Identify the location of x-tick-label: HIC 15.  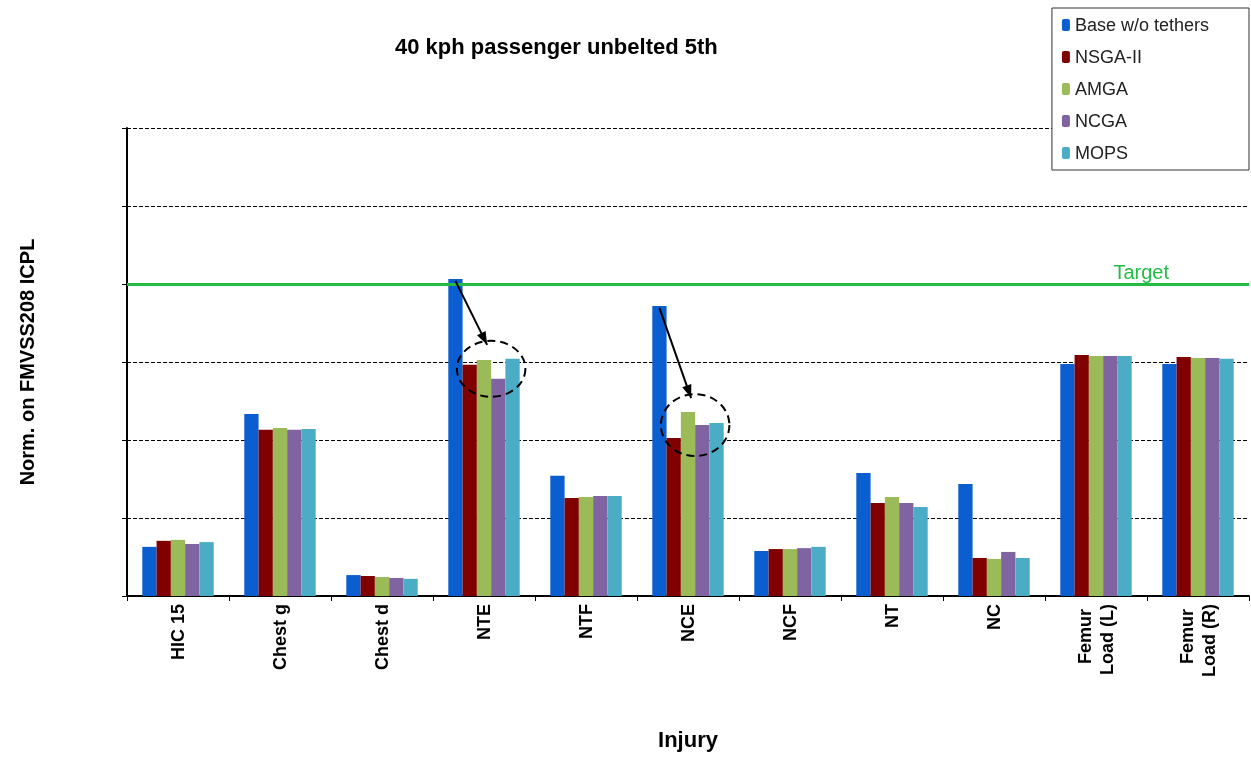
(178, 632).